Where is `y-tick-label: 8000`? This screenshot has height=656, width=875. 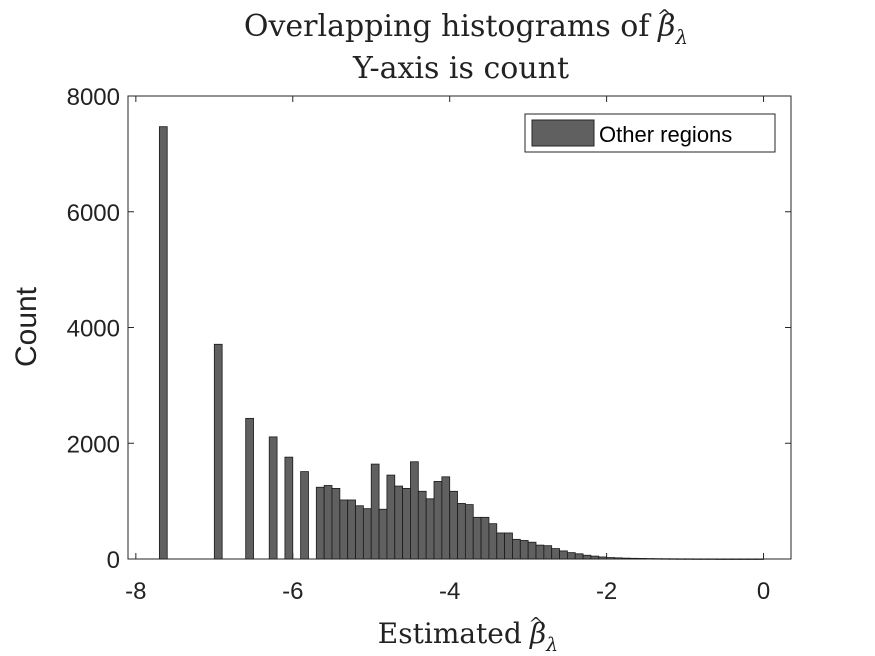 y-tick-label: 8000 is located at coordinates (93, 97).